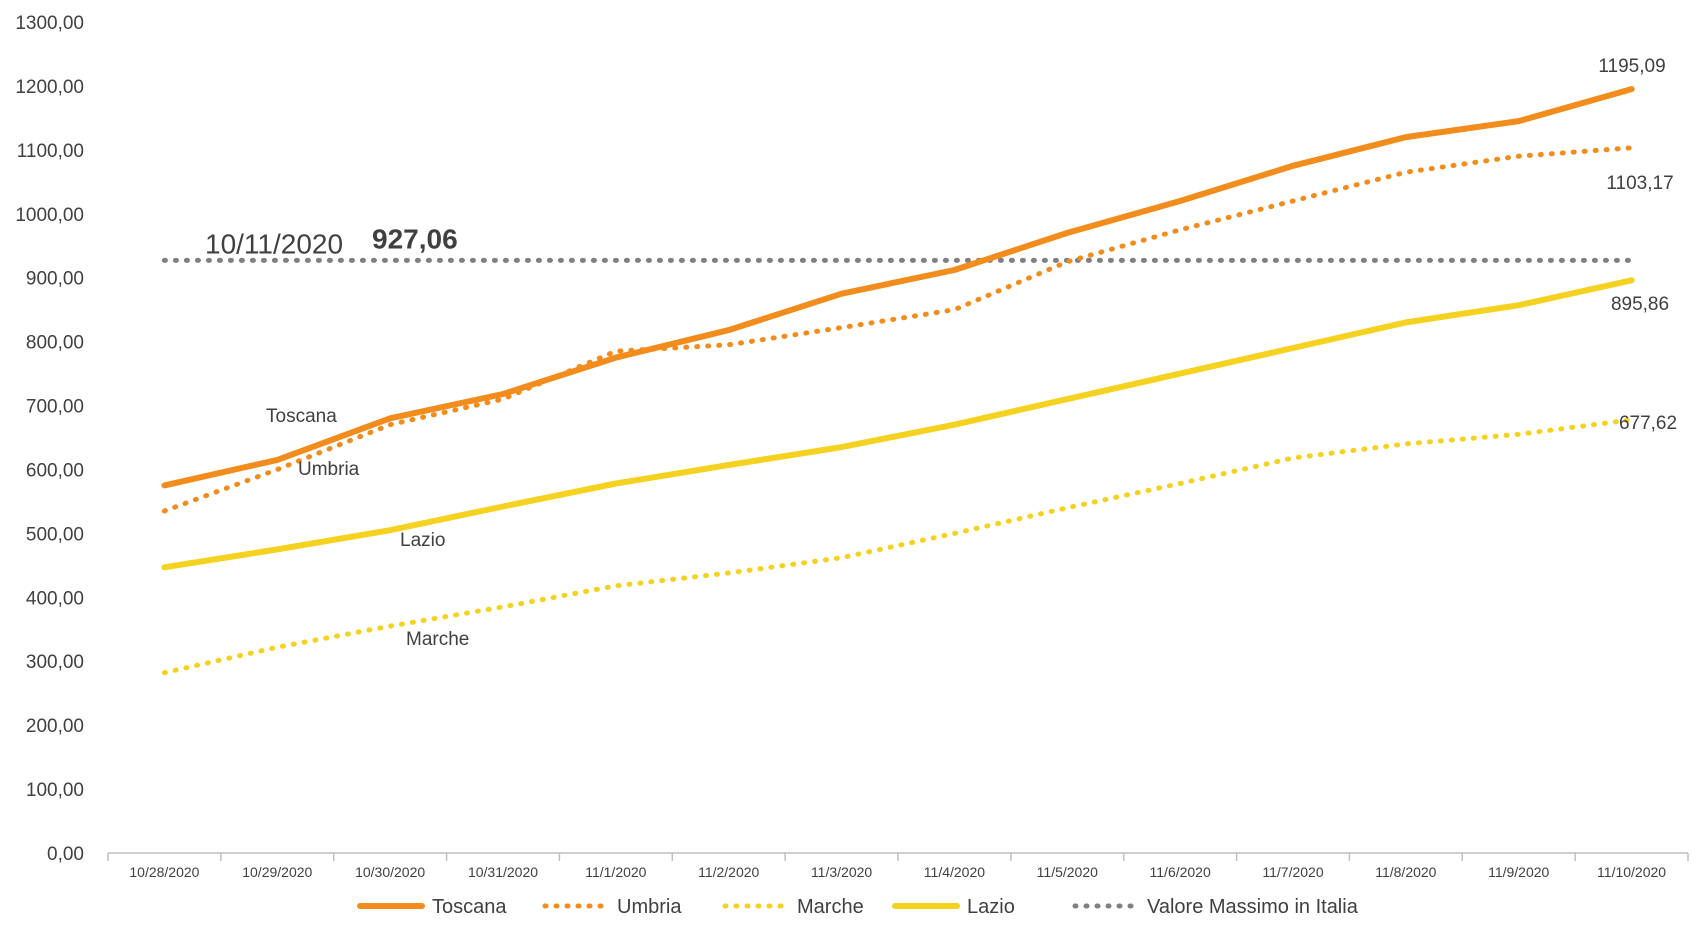 This screenshot has height=925, width=1698. What do you see at coordinates (50, 151) in the screenshot?
I see `y-tick-label: 1100,00` at bounding box center [50, 151].